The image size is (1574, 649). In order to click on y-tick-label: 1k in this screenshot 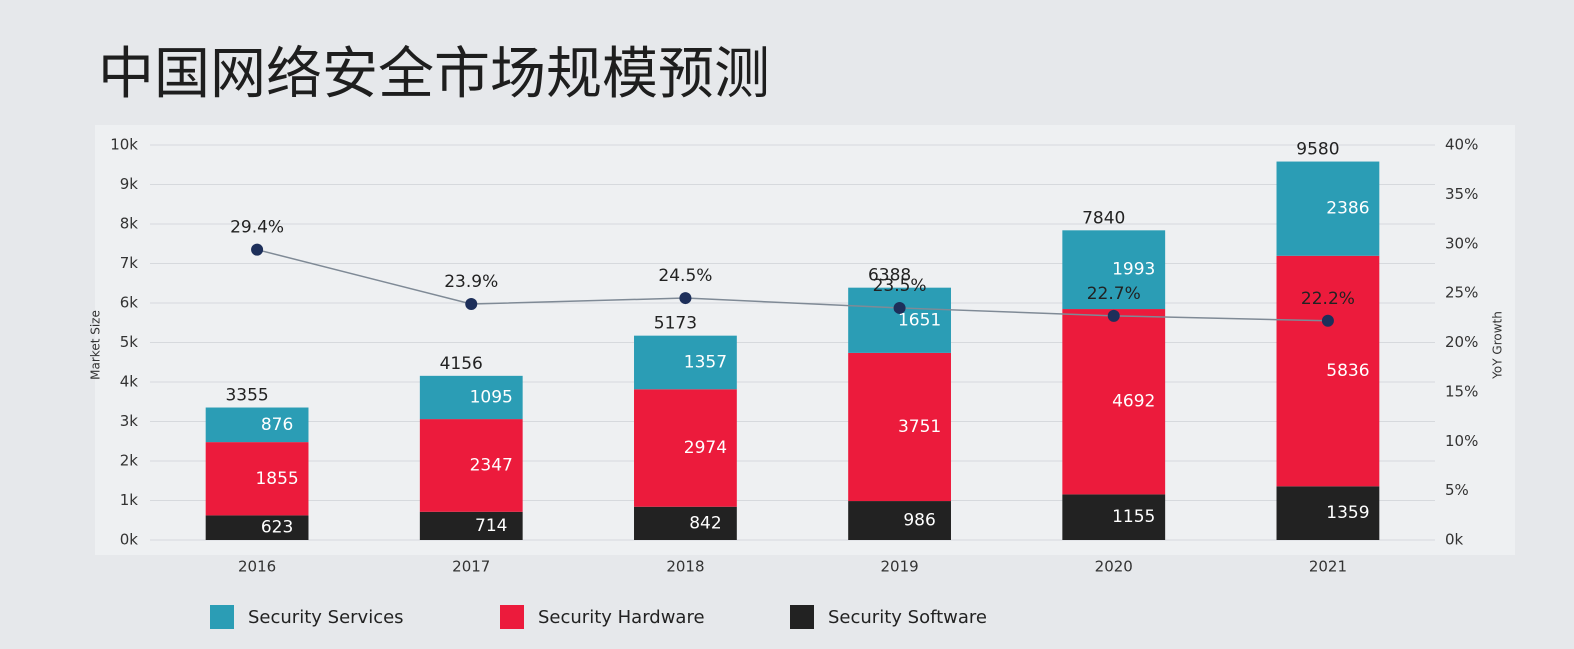, I will do `click(129, 500)`.